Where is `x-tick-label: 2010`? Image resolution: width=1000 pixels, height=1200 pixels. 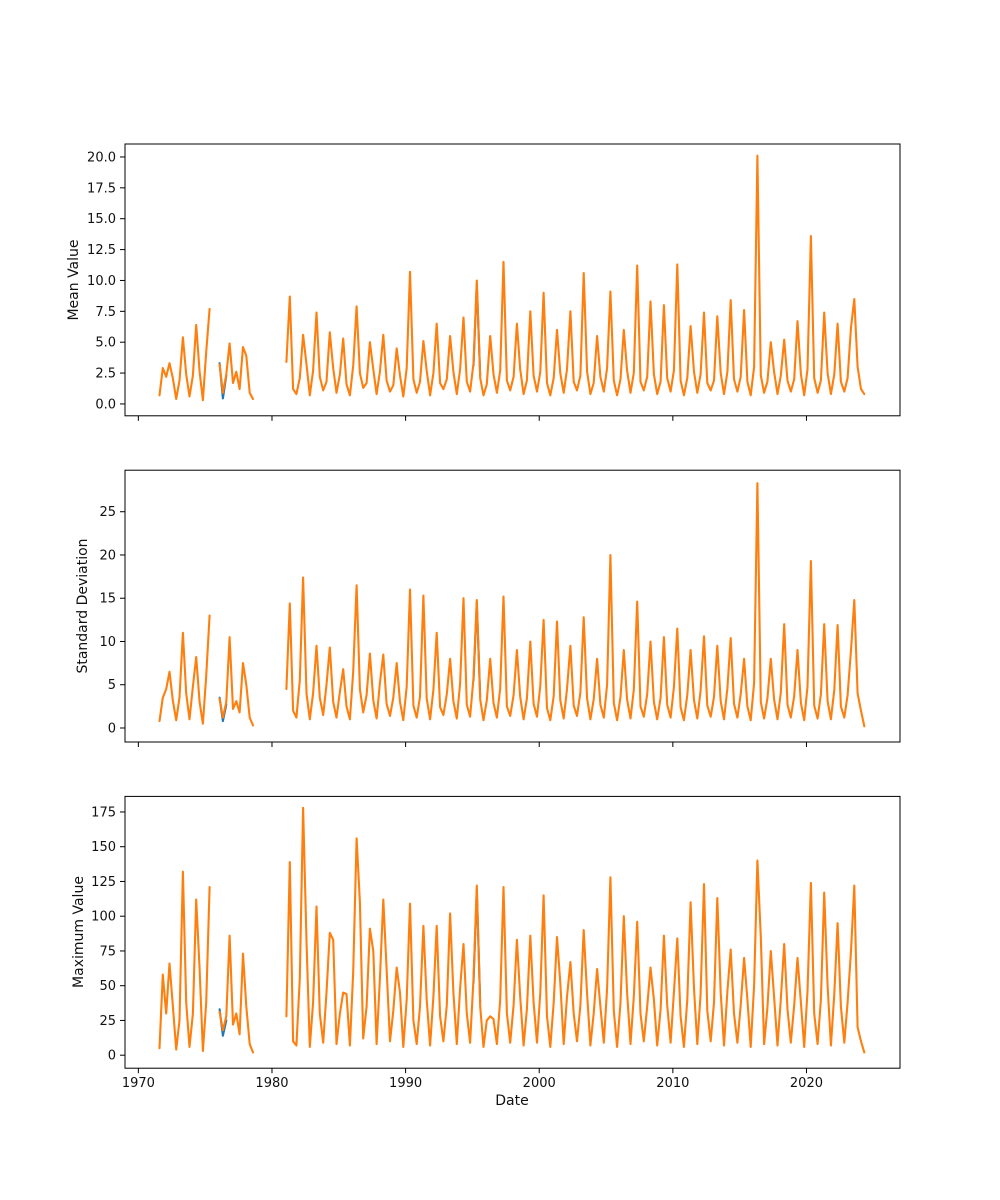 x-tick-label: 2010 is located at coordinates (672, 1083).